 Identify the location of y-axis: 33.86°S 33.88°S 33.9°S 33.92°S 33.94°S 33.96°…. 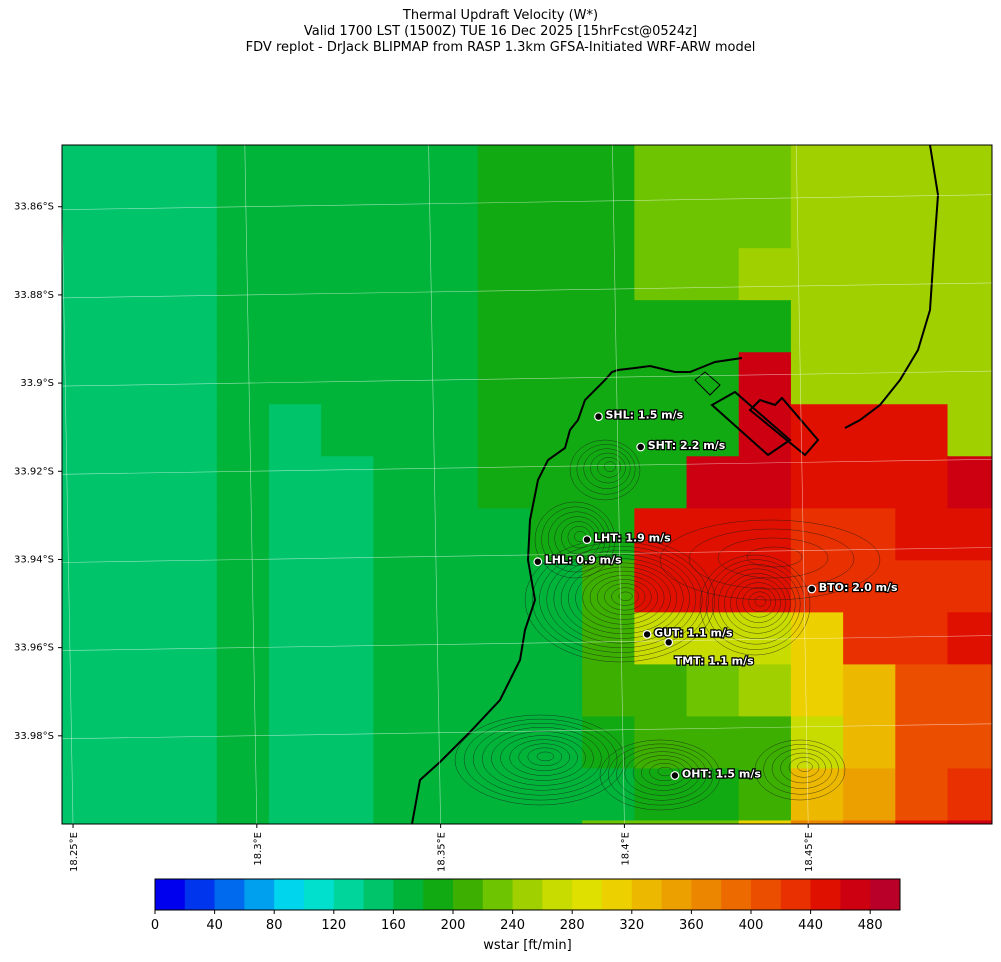
(38, 472).